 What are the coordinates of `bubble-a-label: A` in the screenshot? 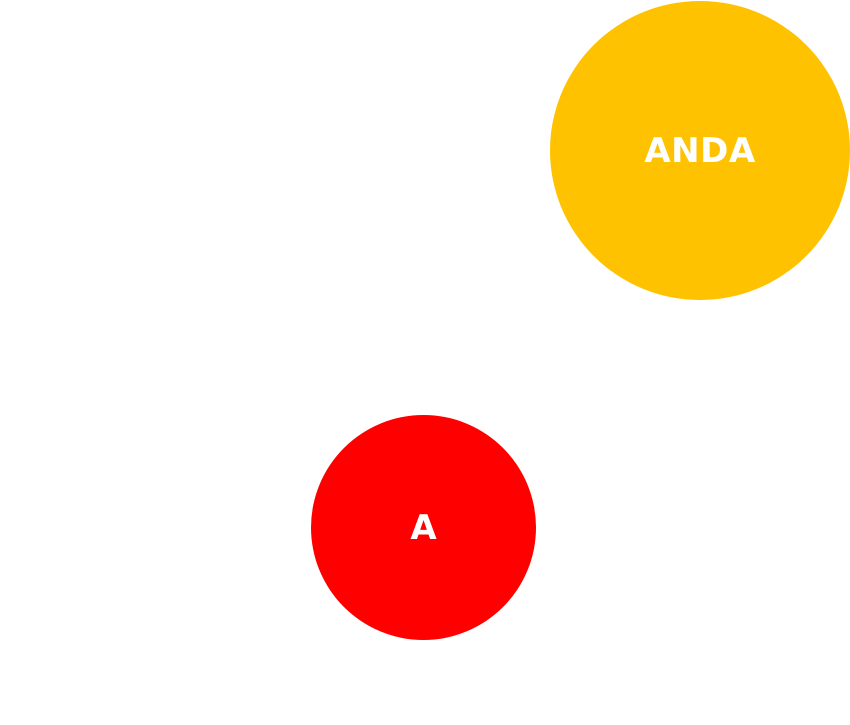 It's located at (423, 527).